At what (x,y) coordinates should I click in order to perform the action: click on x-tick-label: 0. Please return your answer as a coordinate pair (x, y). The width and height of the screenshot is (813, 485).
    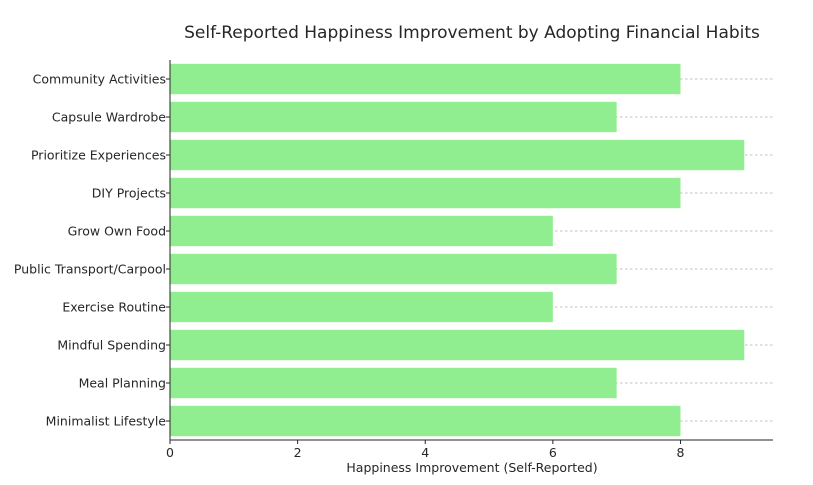
    Looking at the image, I should click on (170, 452).